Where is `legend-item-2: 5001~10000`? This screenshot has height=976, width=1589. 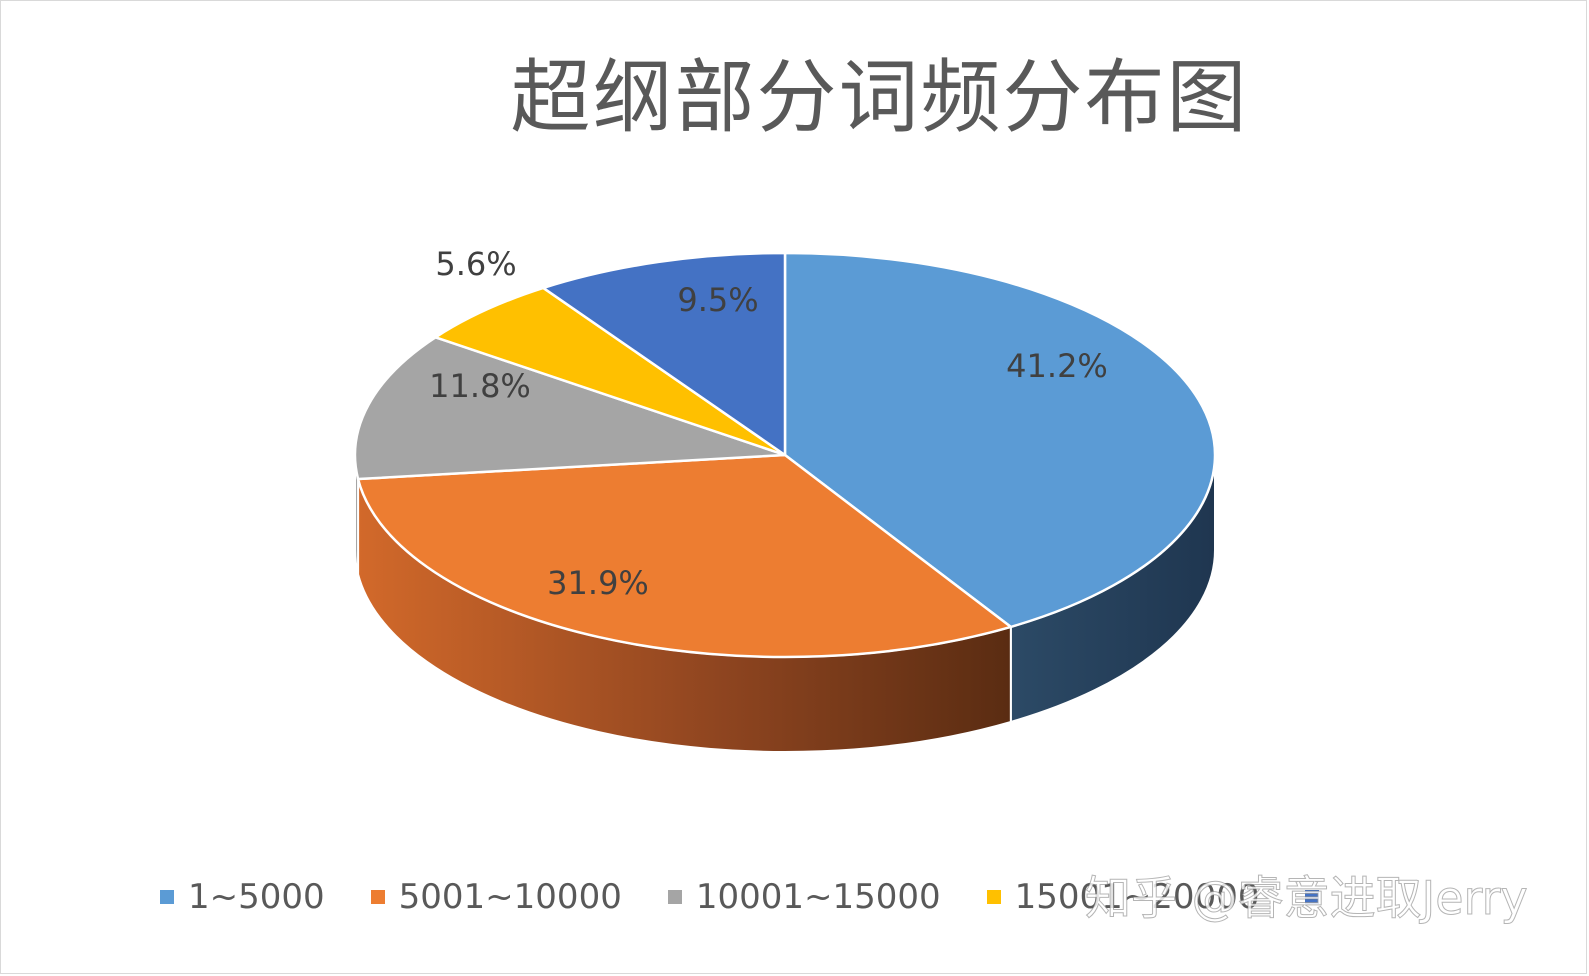
legend-item-2: 5001~10000 is located at coordinates (496, 897).